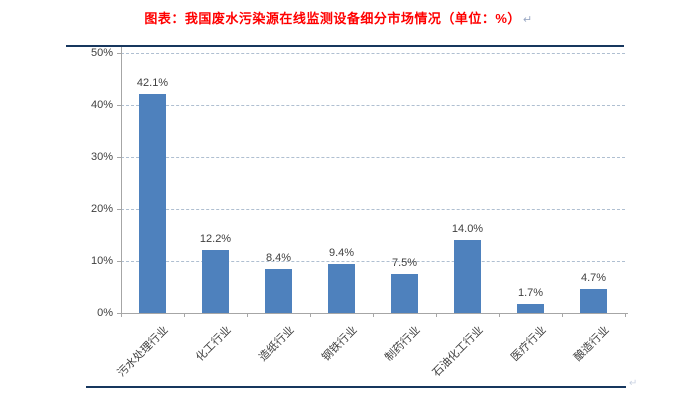  Describe the element at coordinates (356, 387) in the screenshot. I see `table-border-bottom` at that location.